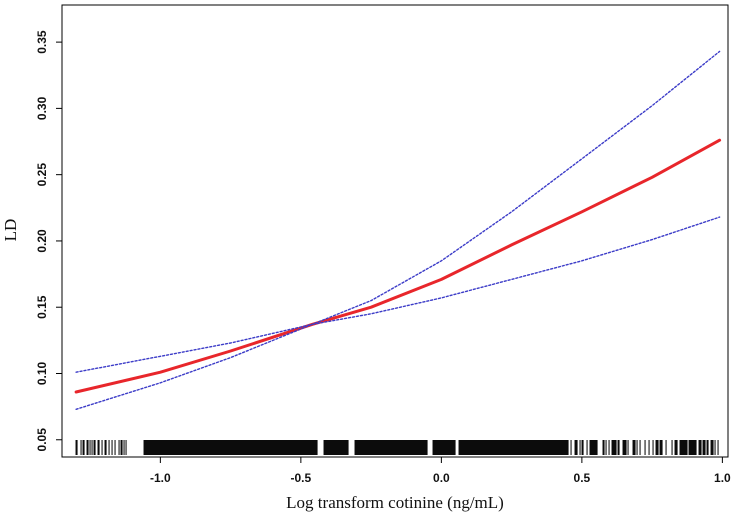 The height and width of the screenshot is (518, 733). I want to click on x-tick-label: -0.5, so click(301, 478).